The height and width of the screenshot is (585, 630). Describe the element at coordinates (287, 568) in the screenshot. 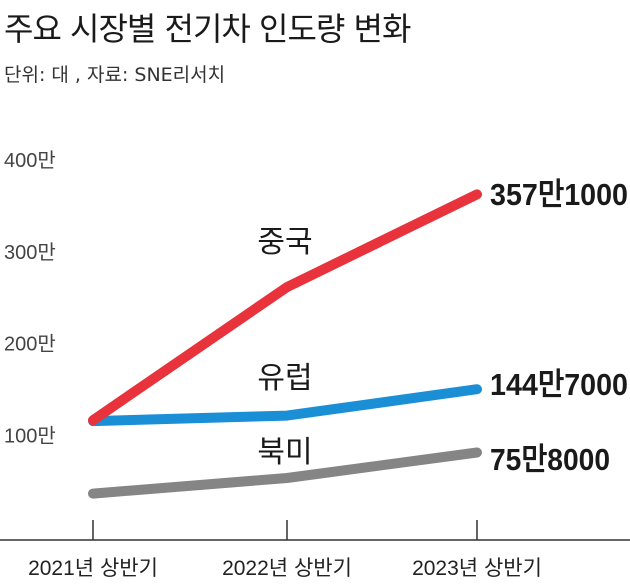

I see `x-tick-label: 2022년 상반기` at that location.